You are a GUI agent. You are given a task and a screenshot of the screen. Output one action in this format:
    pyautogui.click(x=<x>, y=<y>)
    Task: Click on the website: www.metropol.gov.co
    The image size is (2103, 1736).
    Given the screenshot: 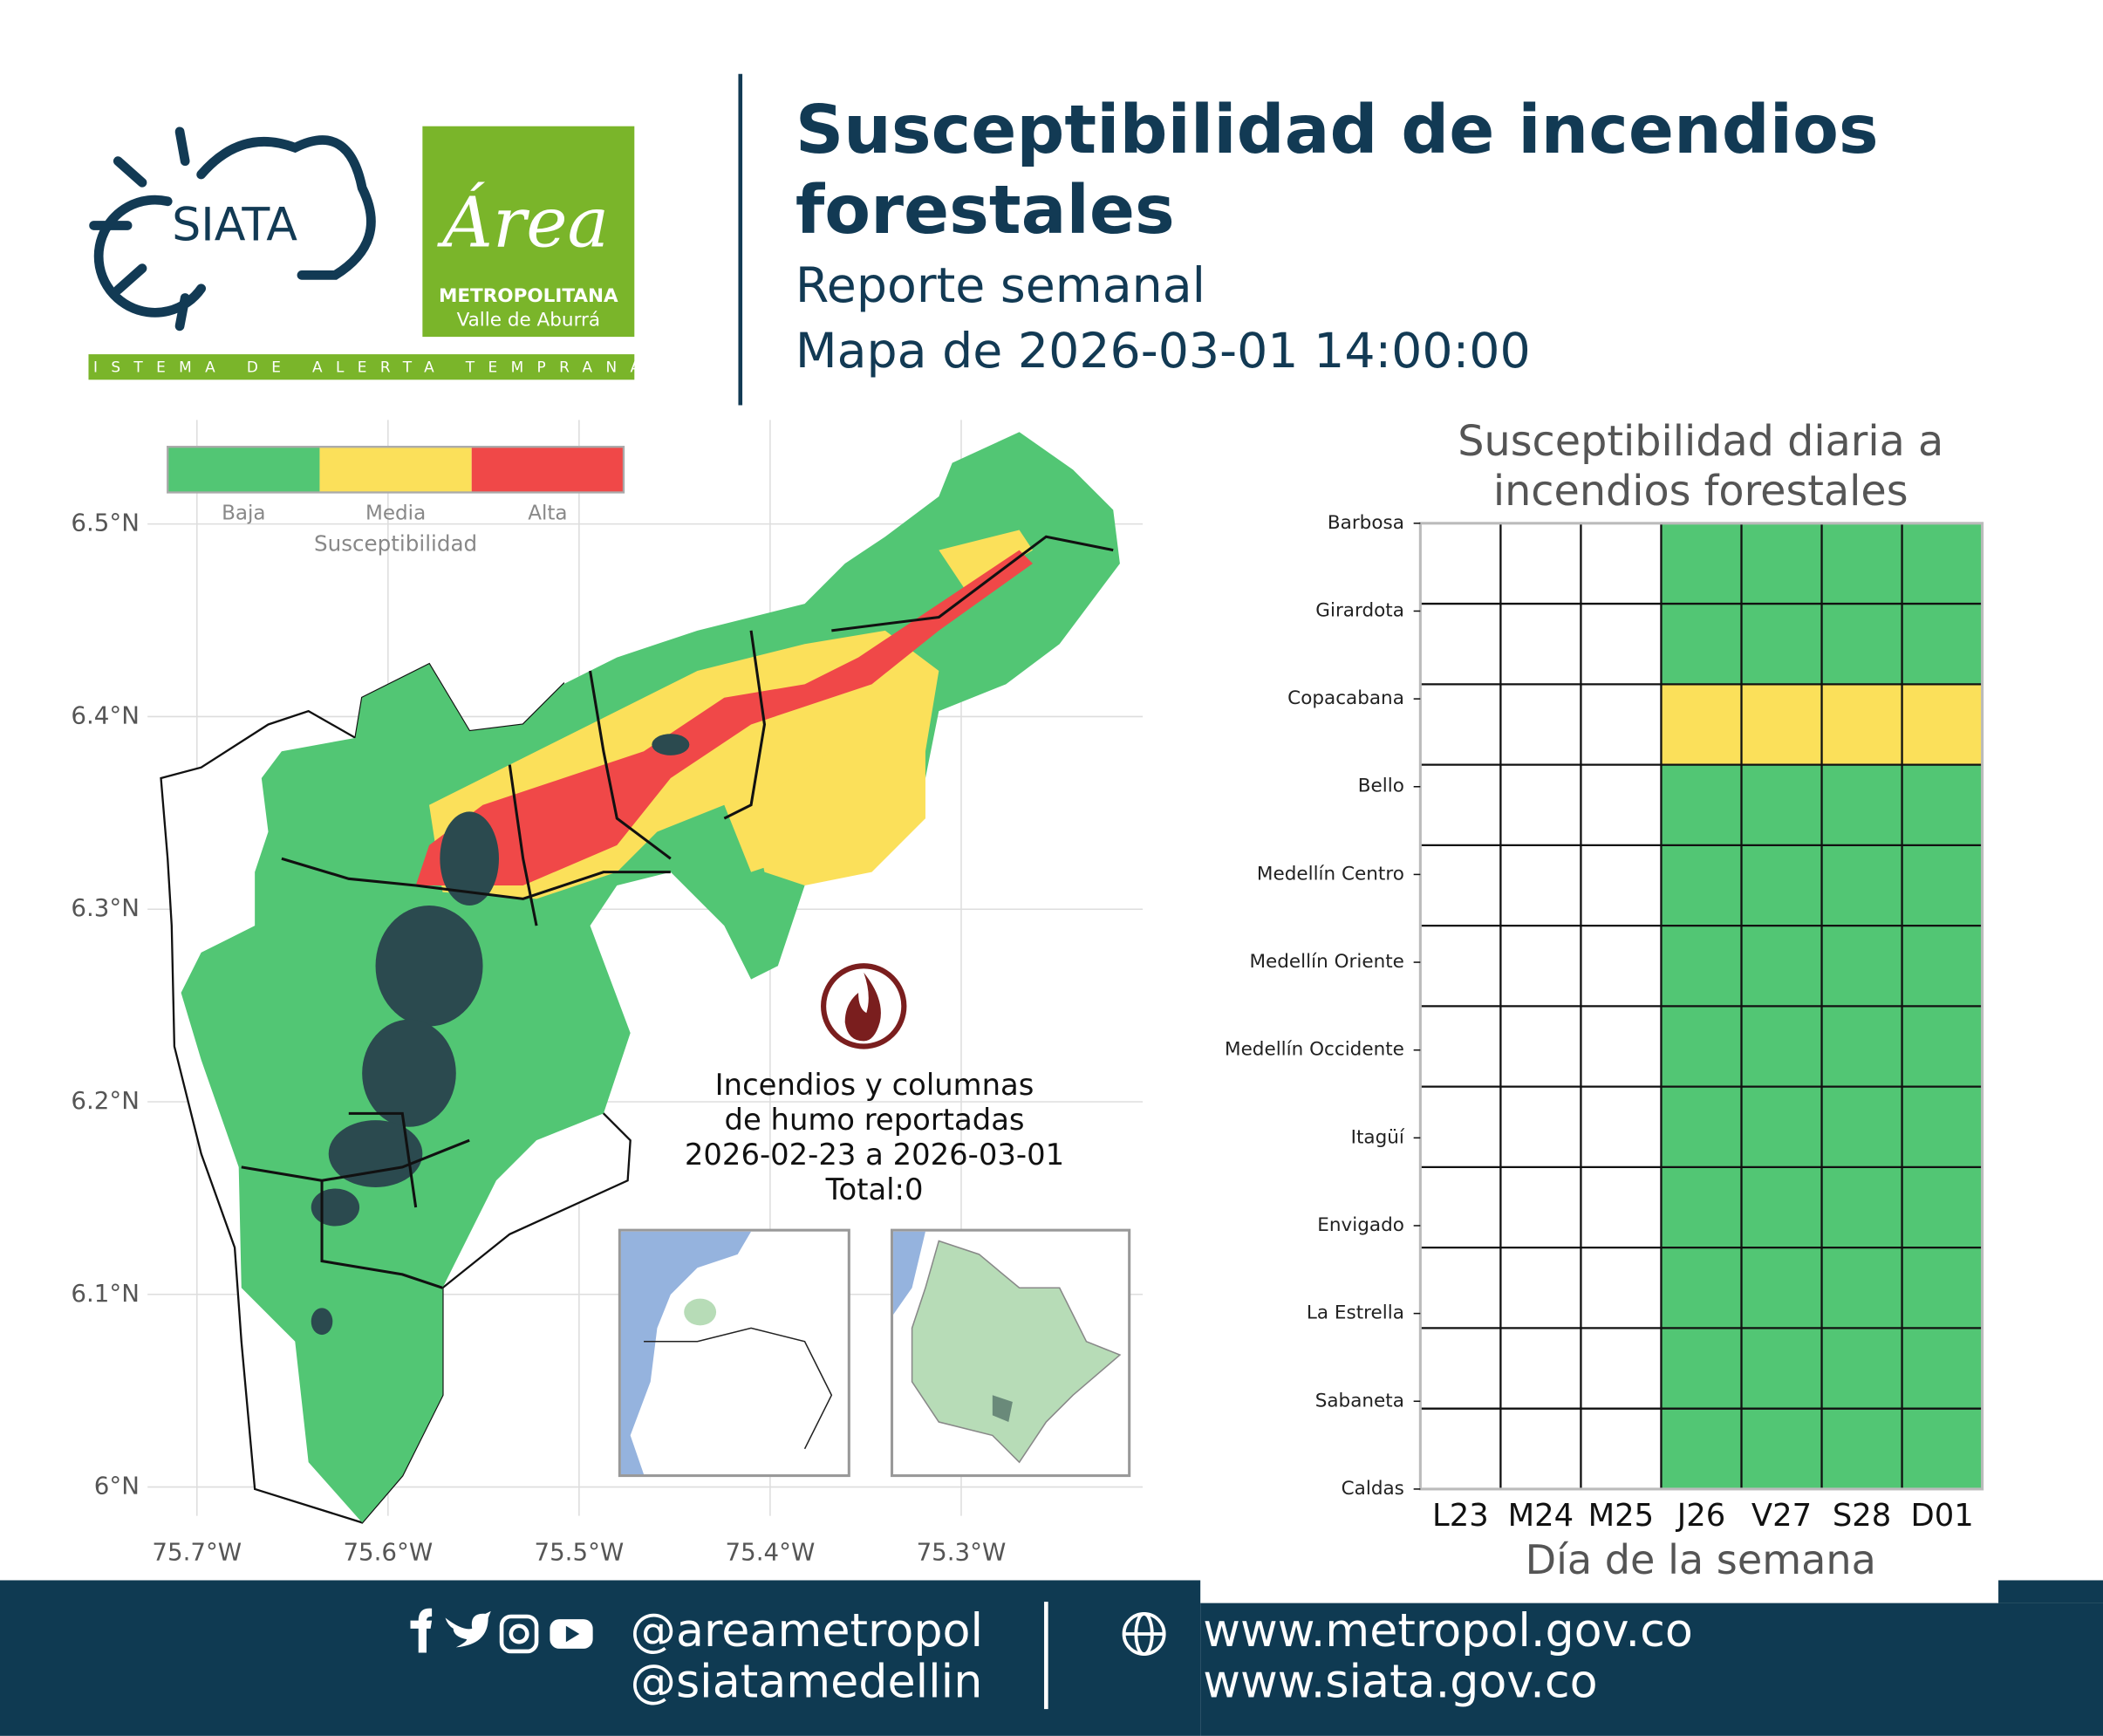 What is the action you would take?
    pyautogui.click(x=1448, y=1630)
    